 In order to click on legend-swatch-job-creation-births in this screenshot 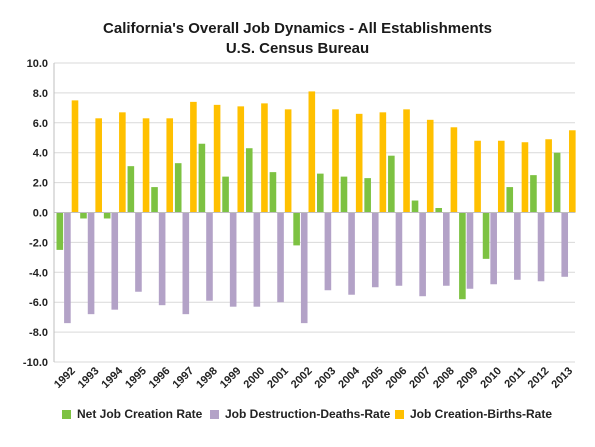, I will do `click(399, 414)`.